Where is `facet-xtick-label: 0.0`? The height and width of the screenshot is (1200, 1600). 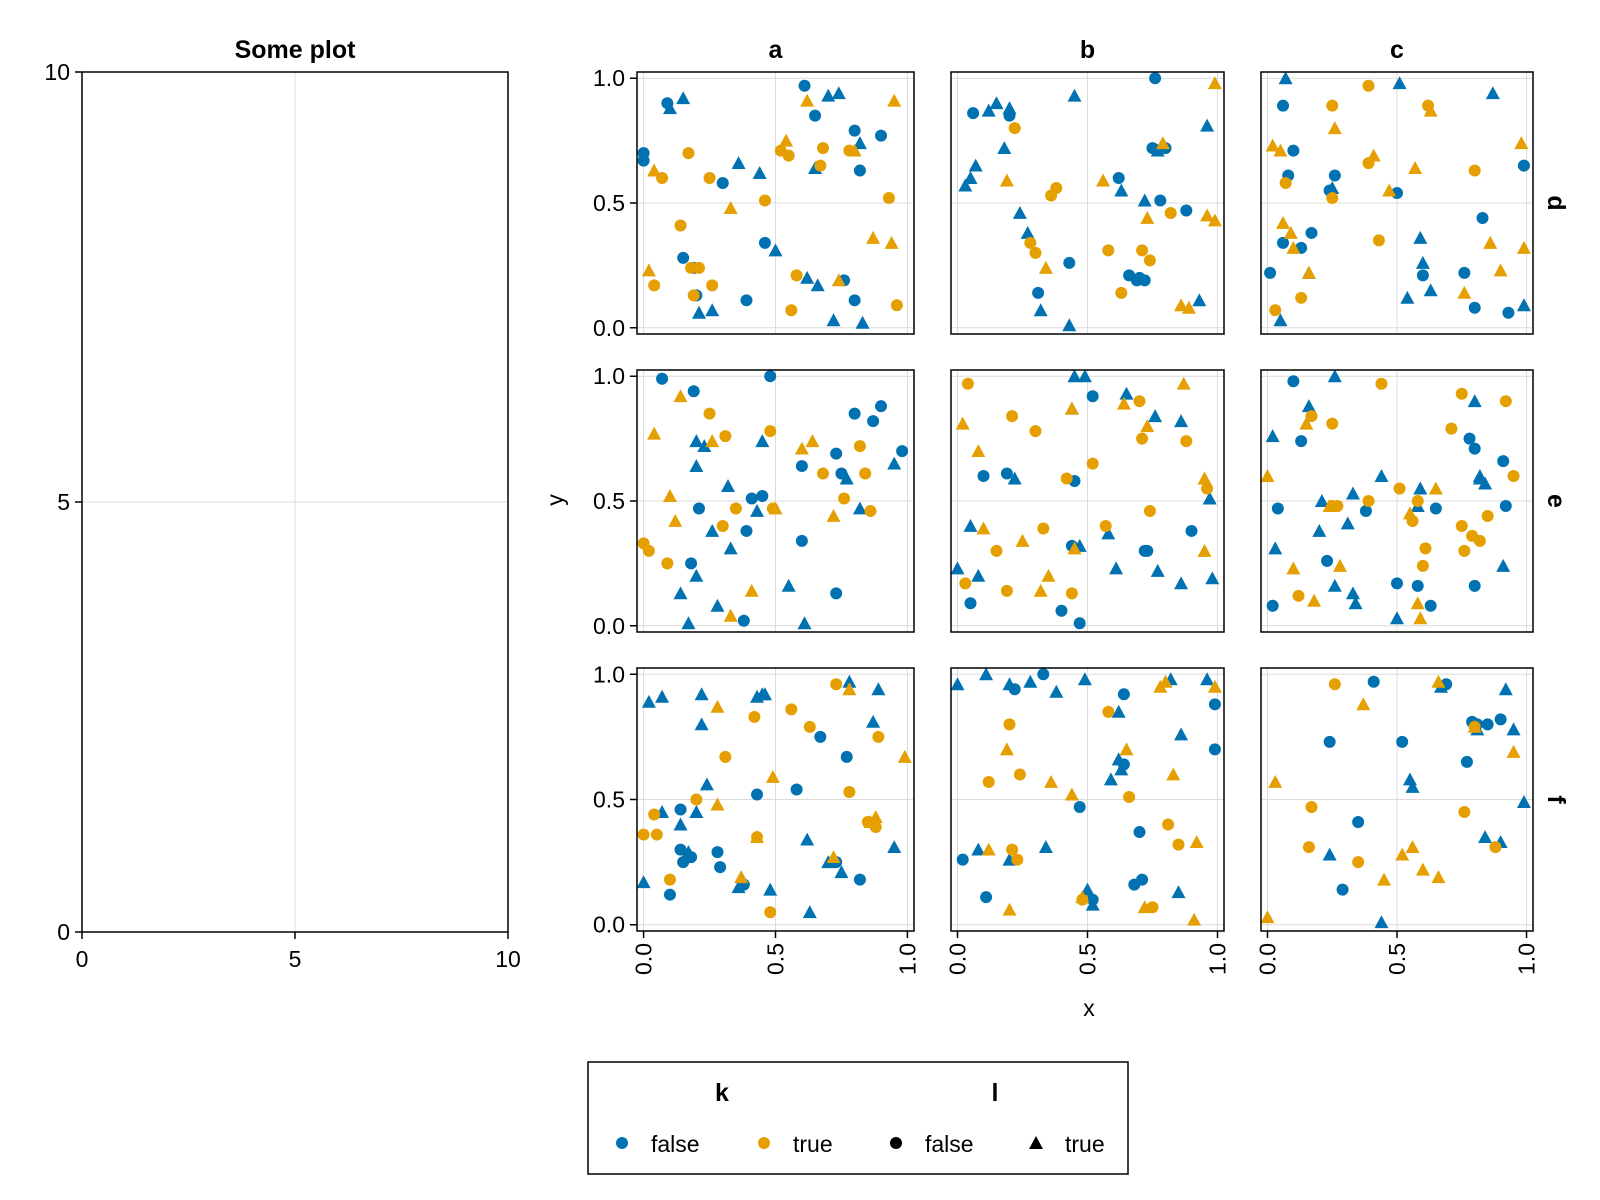 facet-xtick-label: 0.0 is located at coordinates (644, 959).